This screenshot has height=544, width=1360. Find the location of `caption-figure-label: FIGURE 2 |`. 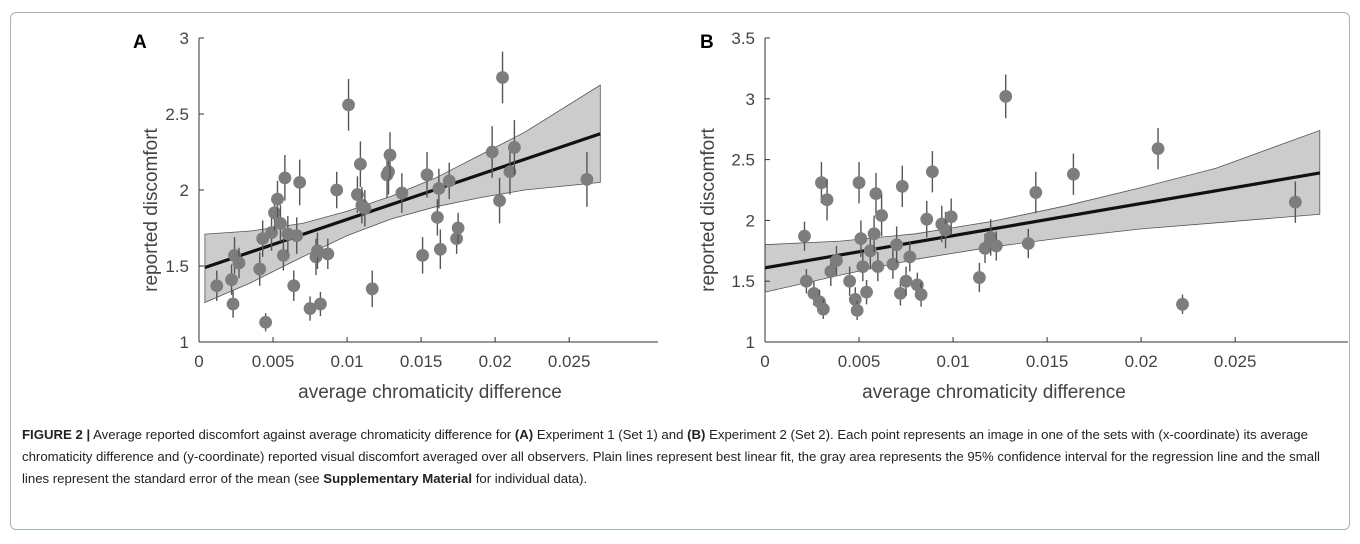

caption-figure-label: FIGURE 2 | is located at coordinates (56, 434).